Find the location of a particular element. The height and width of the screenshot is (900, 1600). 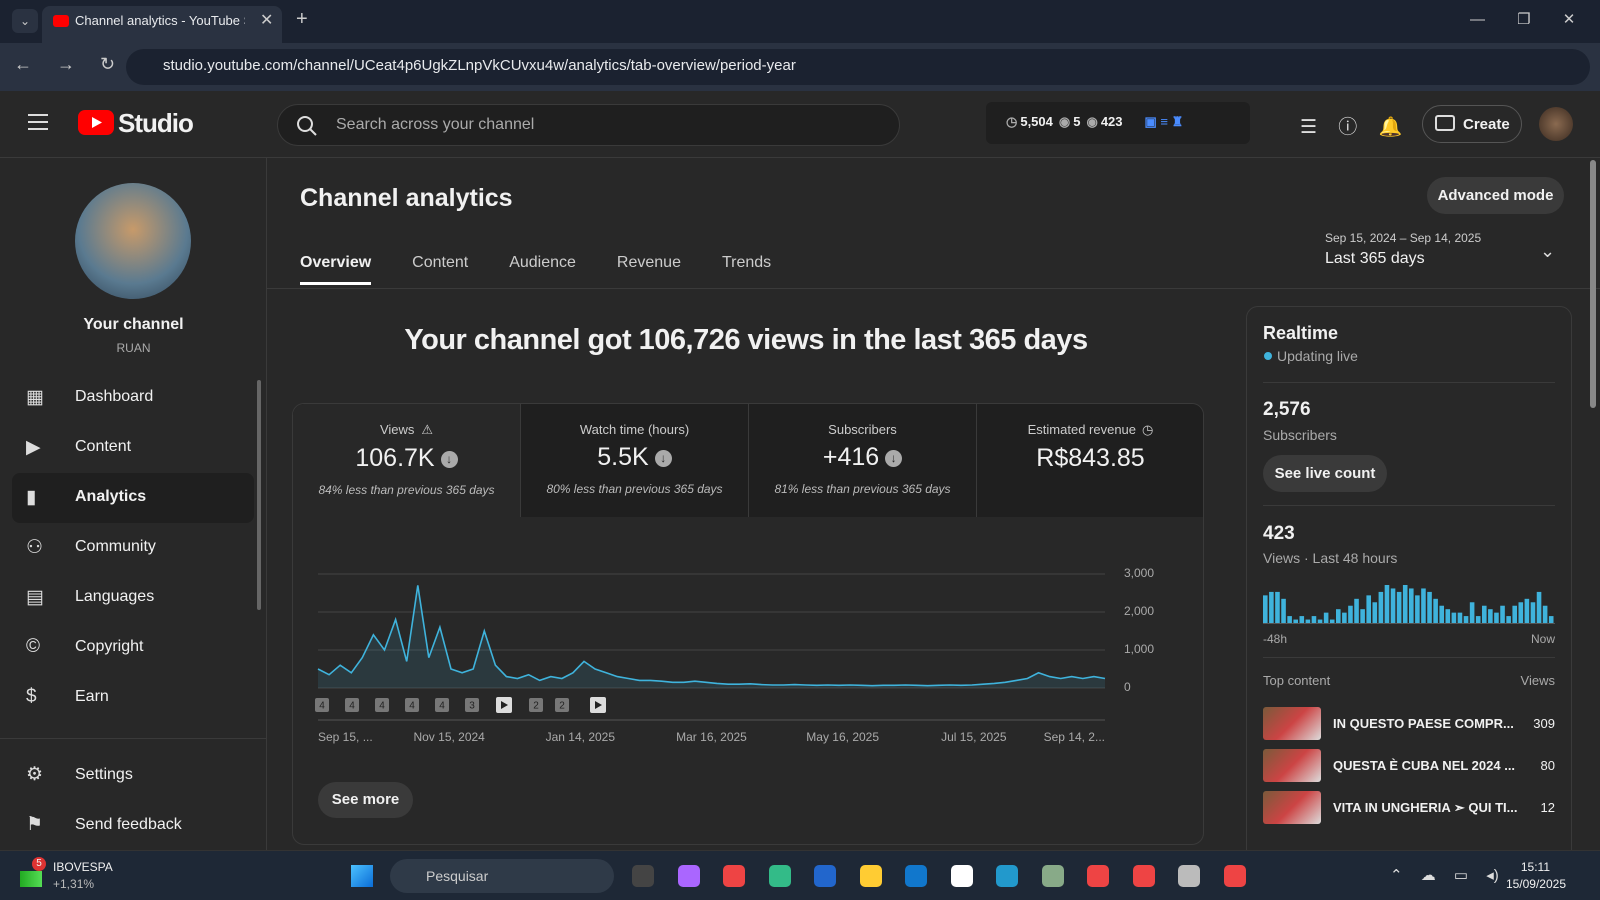

metric-note: 80% less than previous 365 days is located at coordinates (634, 489).